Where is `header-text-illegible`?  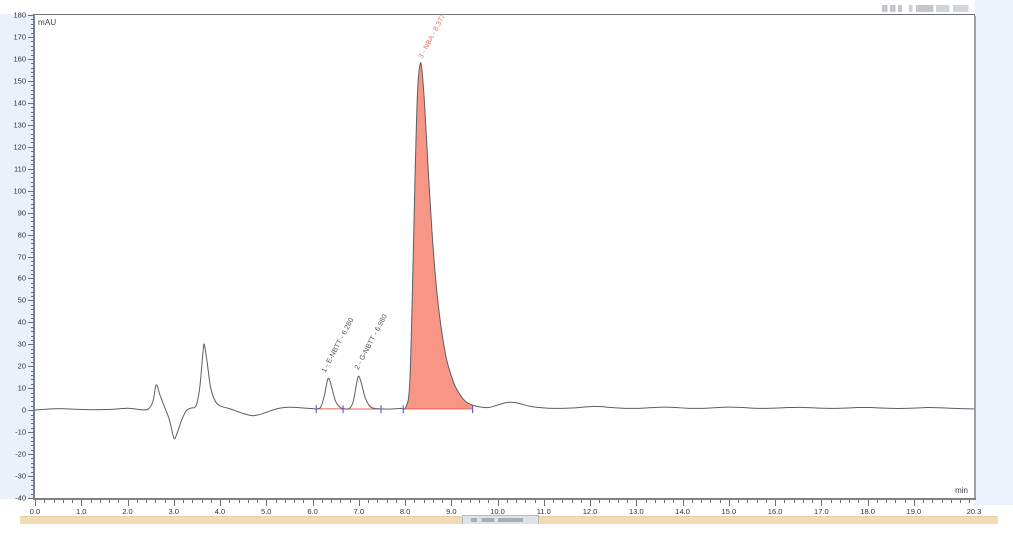 header-text-illegible is located at coordinates (927, 8).